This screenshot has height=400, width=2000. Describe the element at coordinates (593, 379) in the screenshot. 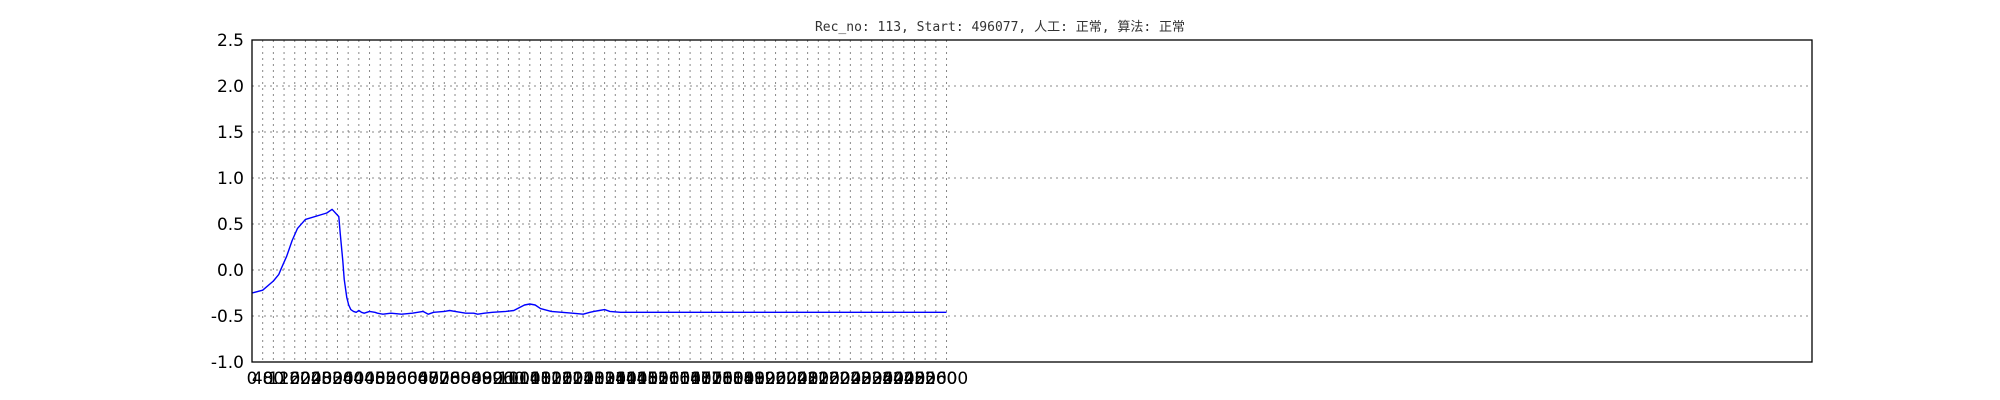

I see `x-tick-label: 1280` at that location.